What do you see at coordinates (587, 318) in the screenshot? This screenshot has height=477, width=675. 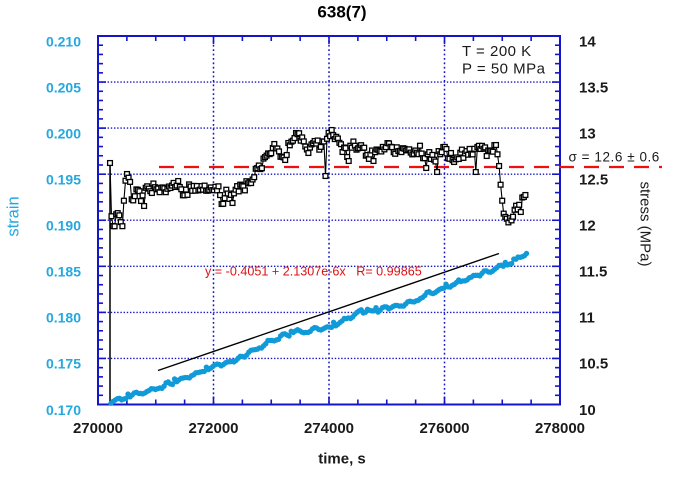 I see `svg-text: 11` at bounding box center [587, 318].